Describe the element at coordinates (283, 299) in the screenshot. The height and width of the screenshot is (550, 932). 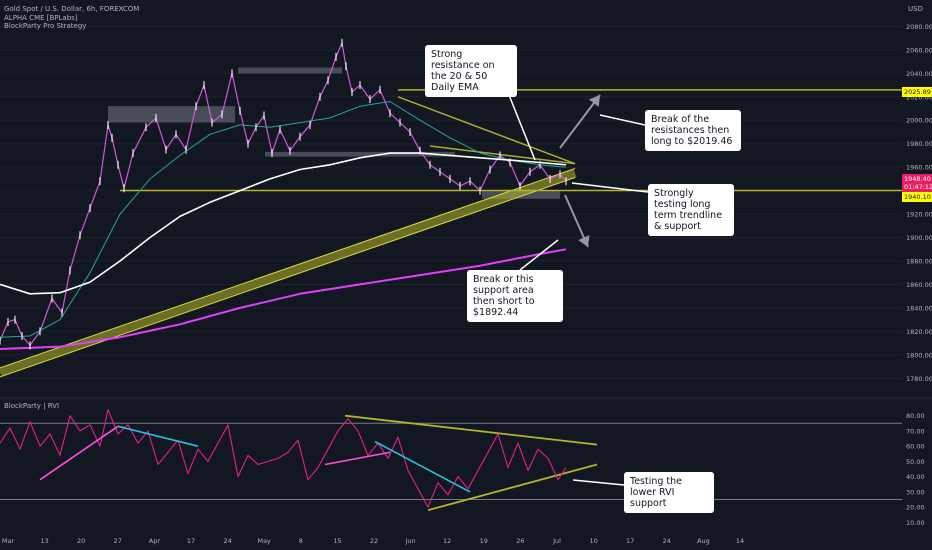
I see `series-ema-magenta` at that location.